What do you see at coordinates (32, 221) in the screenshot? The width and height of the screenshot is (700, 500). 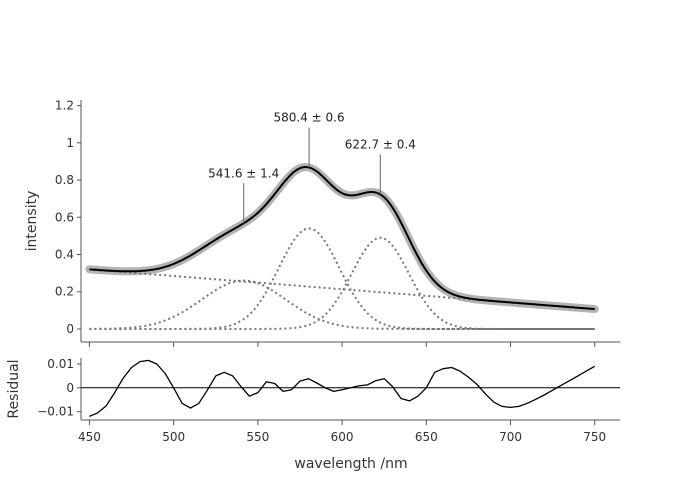 I see `y-axis-title: intensity` at bounding box center [32, 221].